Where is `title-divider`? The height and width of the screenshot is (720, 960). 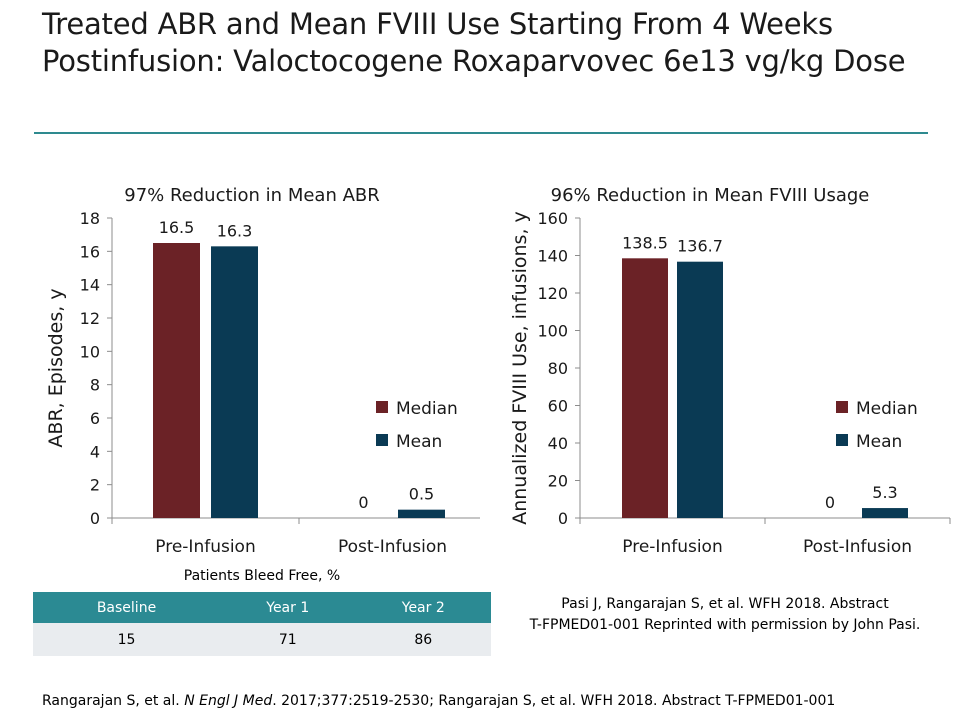 title-divider is located at coordinates (481, 133).